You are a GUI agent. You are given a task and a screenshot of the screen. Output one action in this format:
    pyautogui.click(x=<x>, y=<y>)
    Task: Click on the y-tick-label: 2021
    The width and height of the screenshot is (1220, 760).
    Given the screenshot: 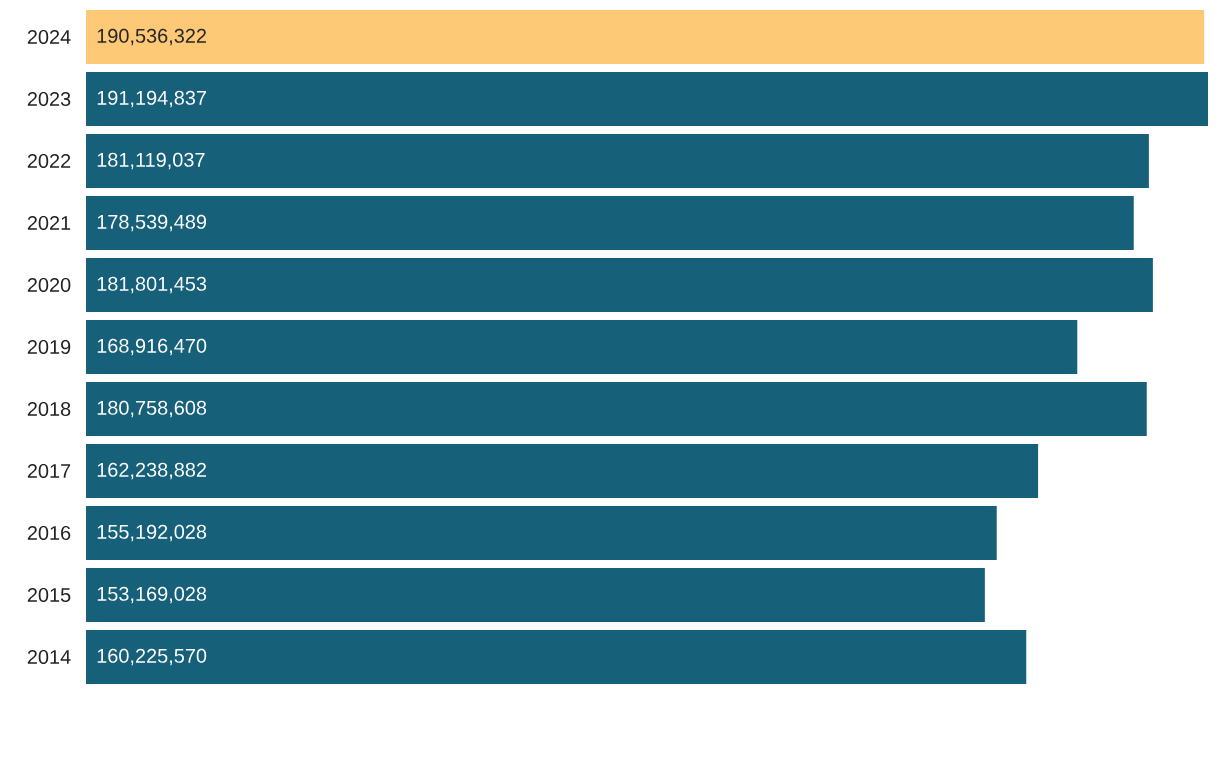 What is the action you would take?
    pyautogui.click(x=49, y=223)
    